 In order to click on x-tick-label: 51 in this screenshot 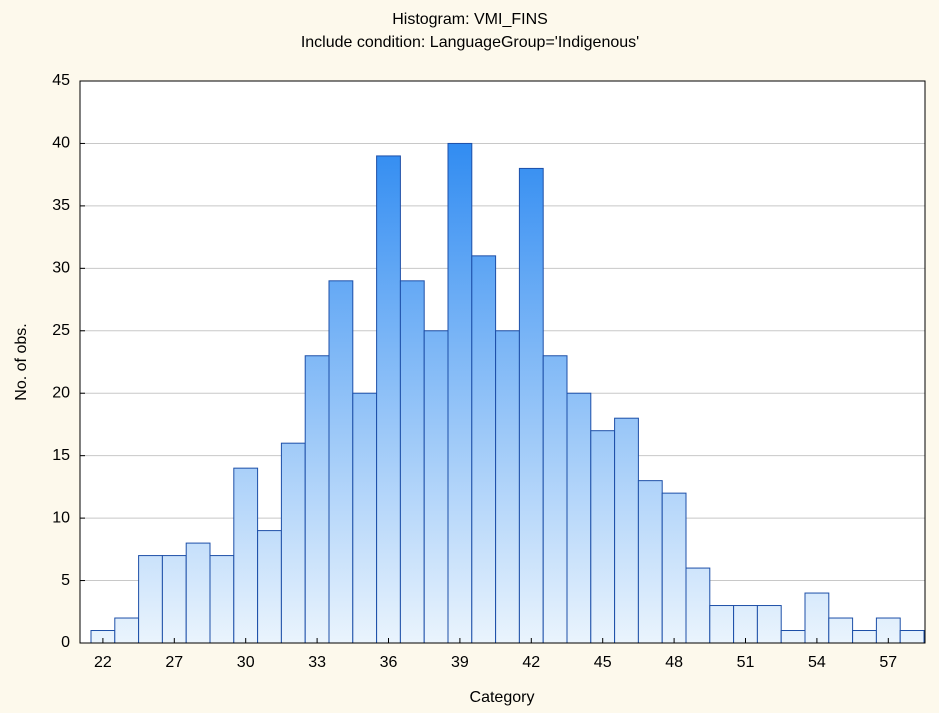, I will do `click(746, 662)`.